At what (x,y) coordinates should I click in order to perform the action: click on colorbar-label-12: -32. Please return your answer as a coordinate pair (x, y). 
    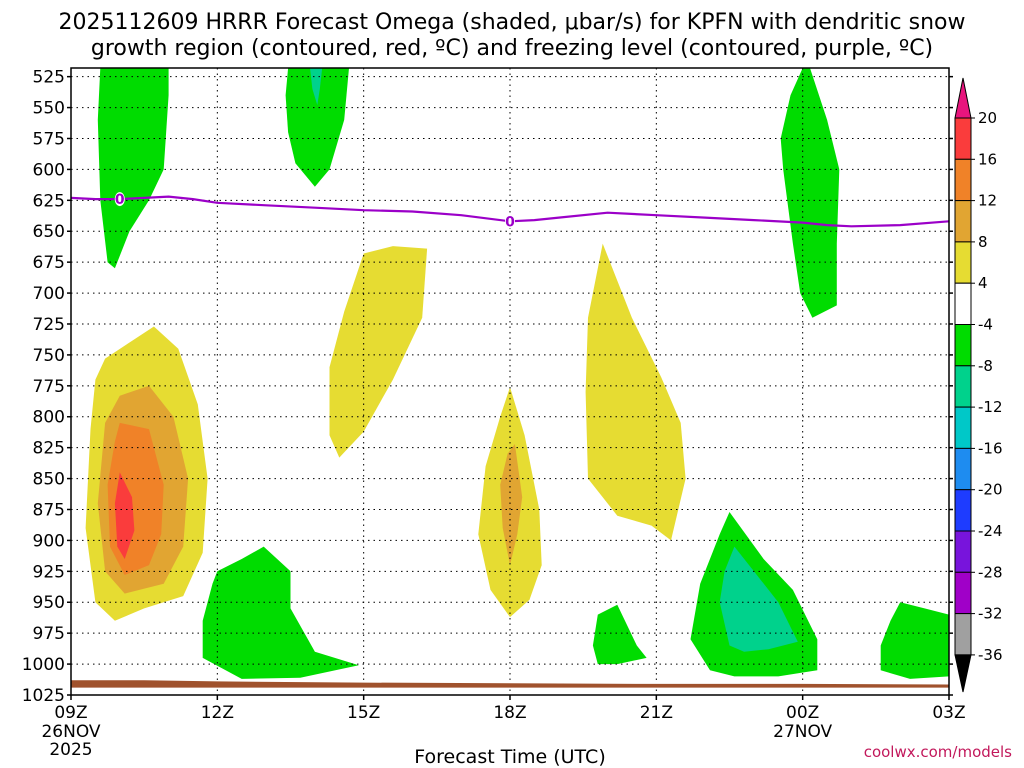
    Looking at the image, I should click on (990, 614).